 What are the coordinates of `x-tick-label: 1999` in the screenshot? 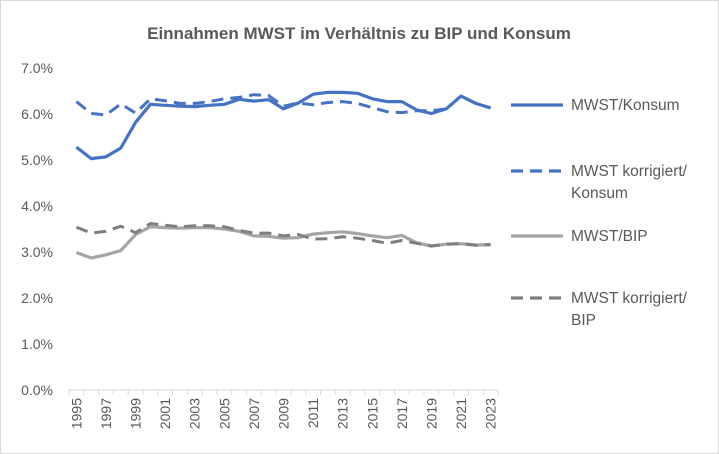 It's located at (136, 413).